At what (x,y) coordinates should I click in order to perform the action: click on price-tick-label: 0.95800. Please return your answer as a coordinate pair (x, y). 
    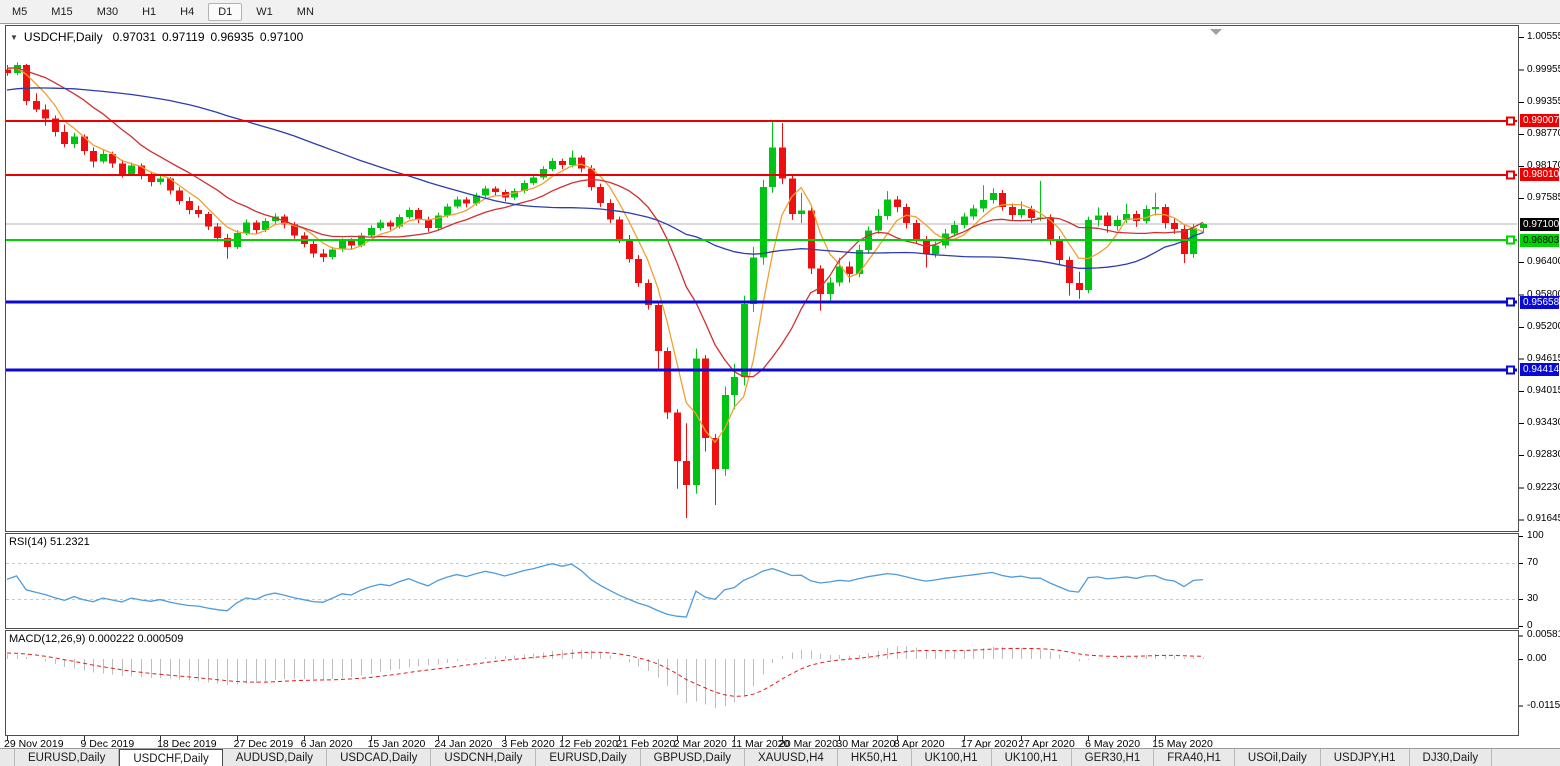
    Looking at the image, I should click on (1543, 294).